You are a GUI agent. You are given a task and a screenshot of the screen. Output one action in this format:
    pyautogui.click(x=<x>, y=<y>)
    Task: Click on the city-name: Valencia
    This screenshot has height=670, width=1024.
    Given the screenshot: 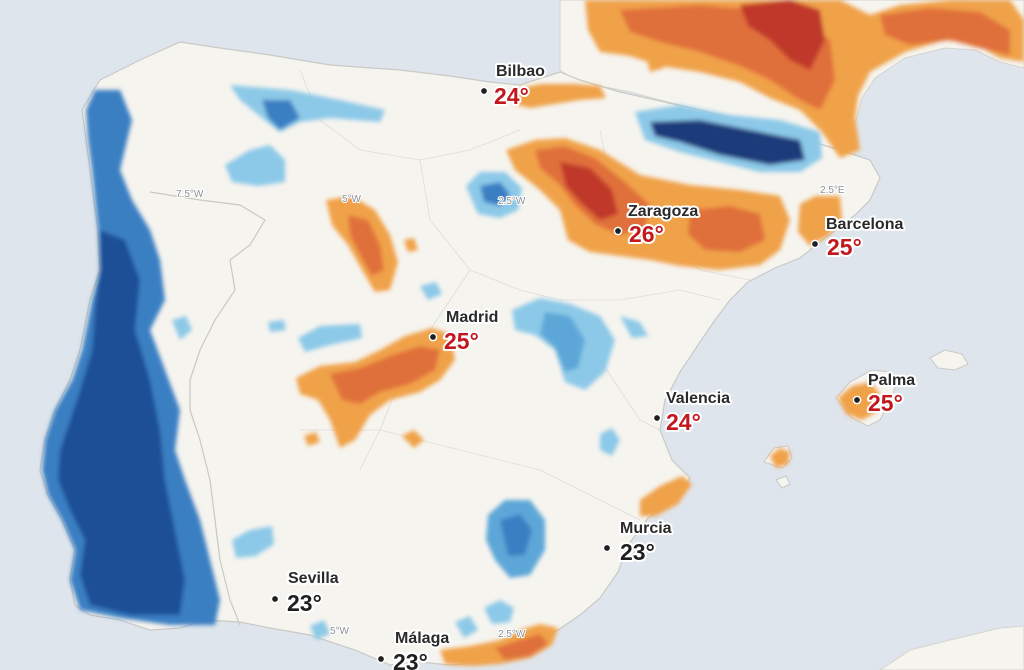 What is the action you would take?
    pyautogui.click(x=698, y=398)
    